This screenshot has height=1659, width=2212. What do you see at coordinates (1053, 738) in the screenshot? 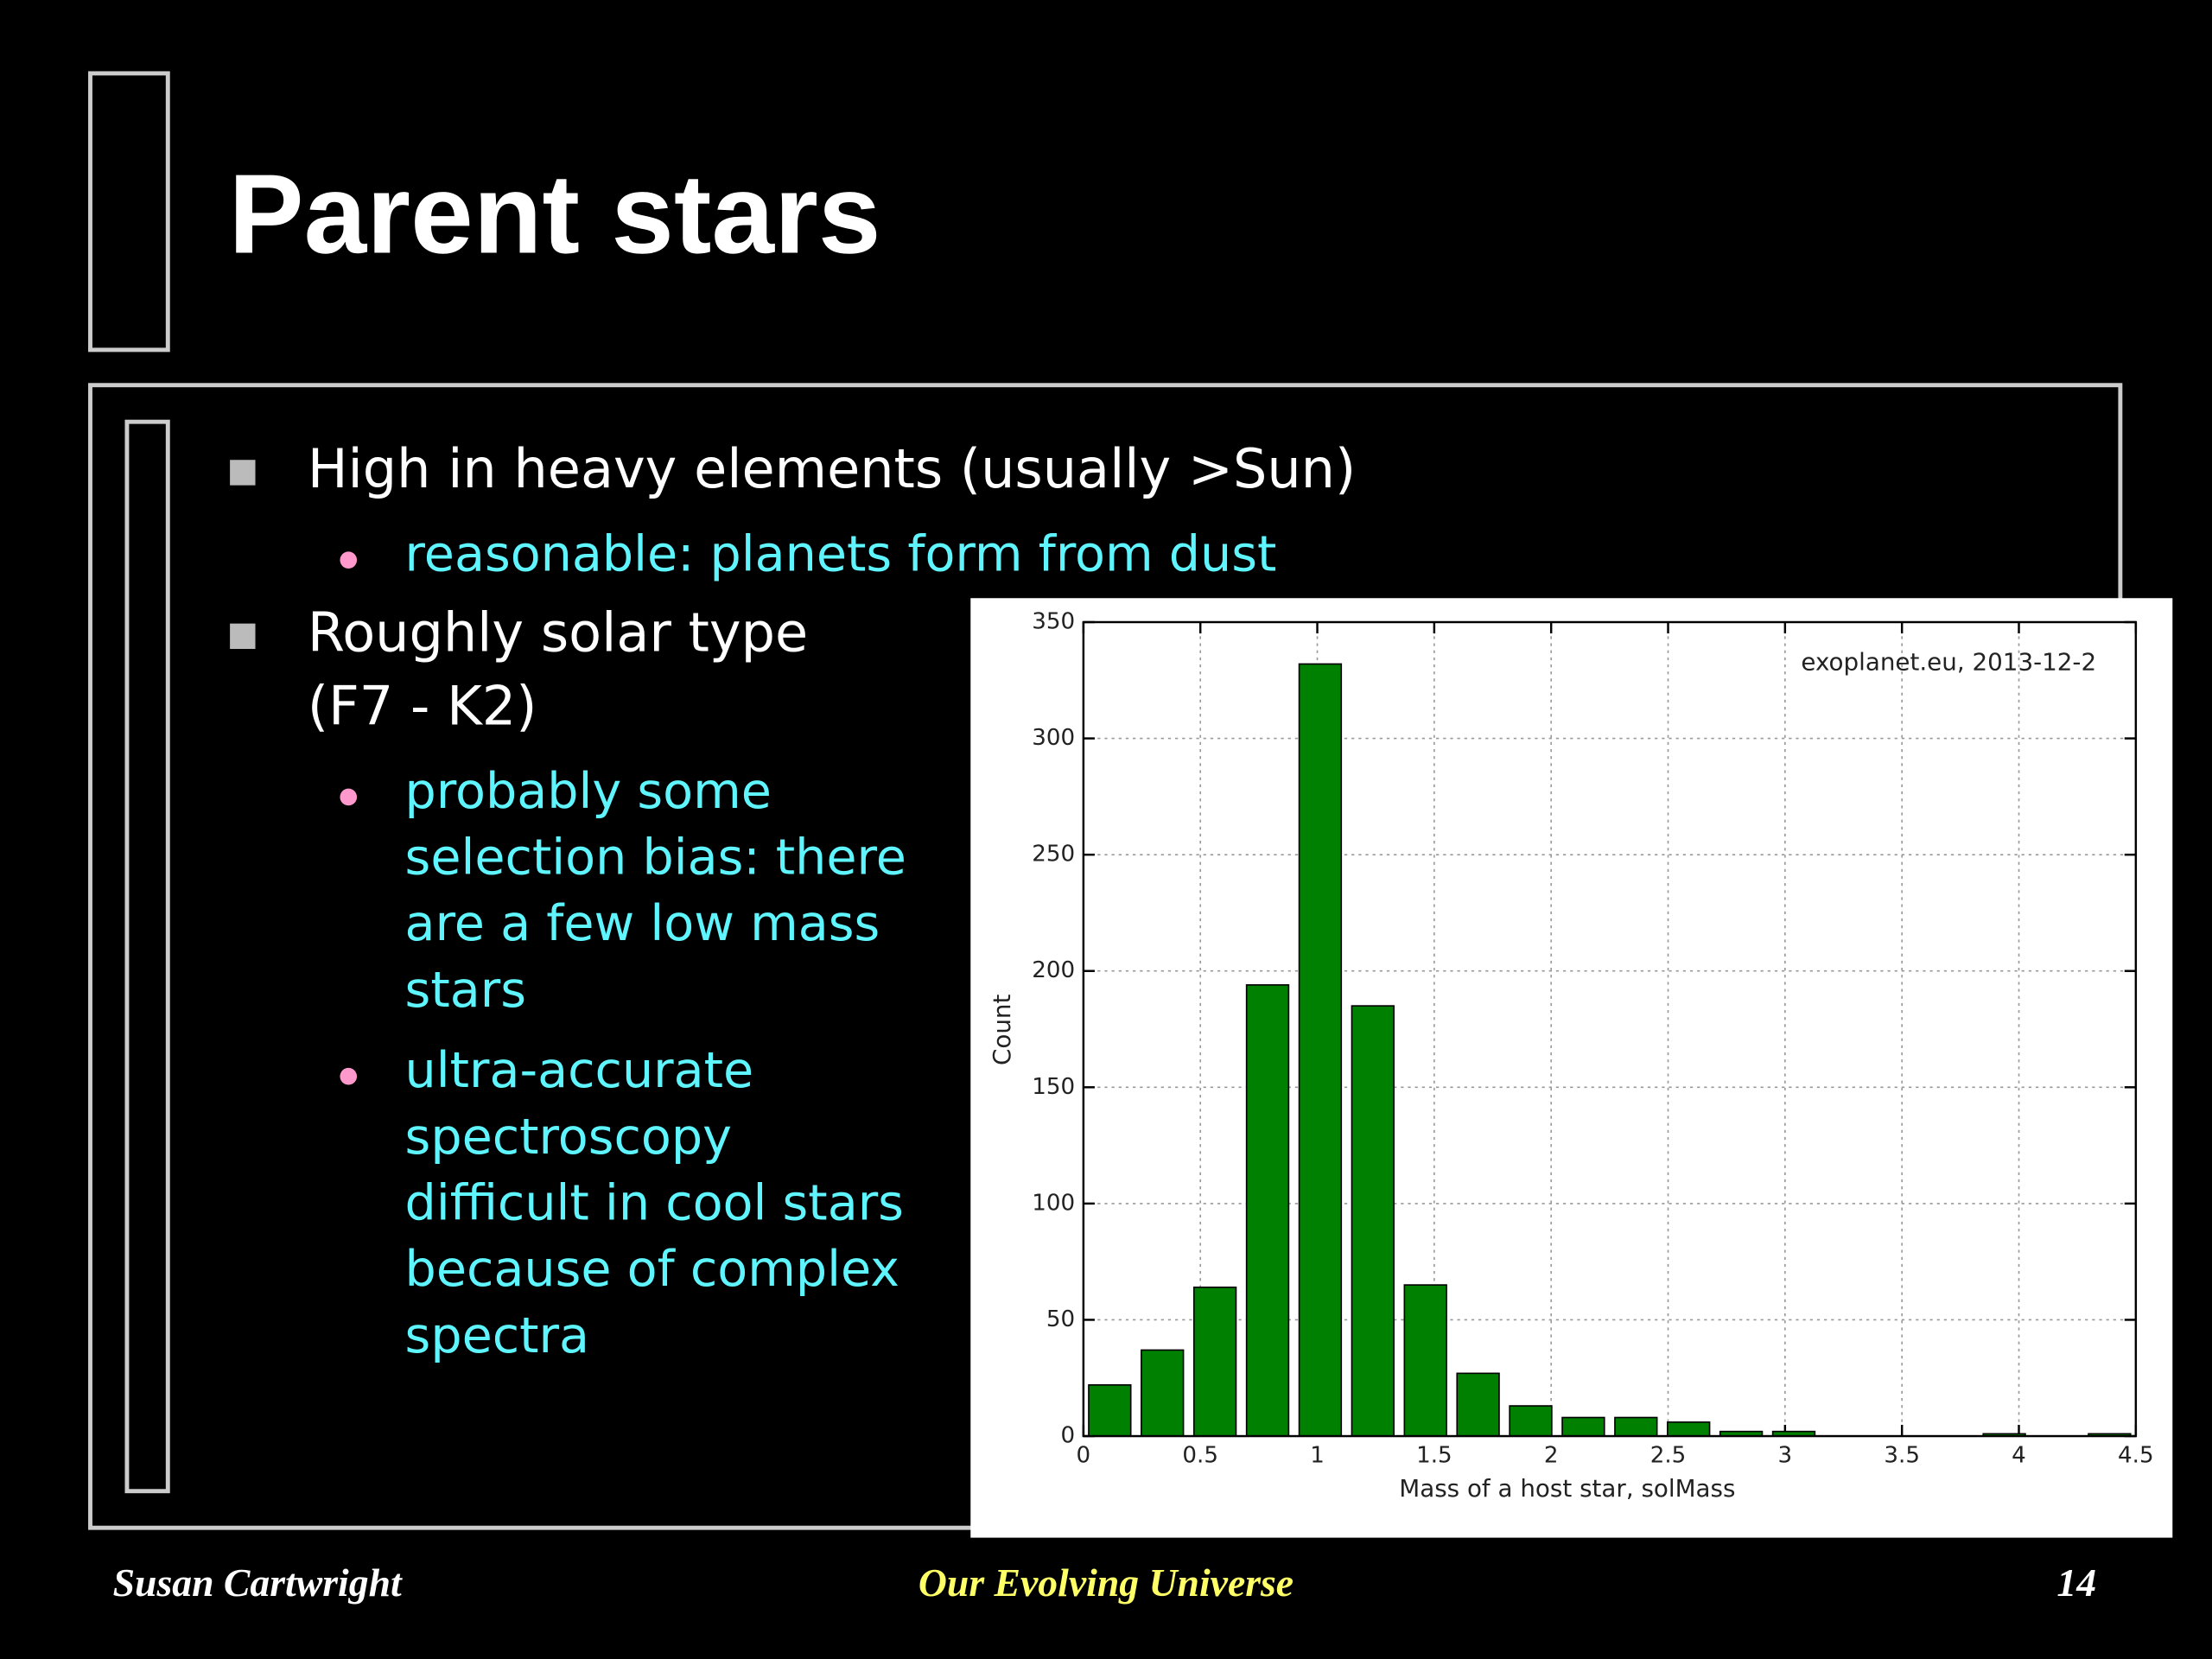
I see `y-tick-label: 300` at bounding box center [1053, 738].